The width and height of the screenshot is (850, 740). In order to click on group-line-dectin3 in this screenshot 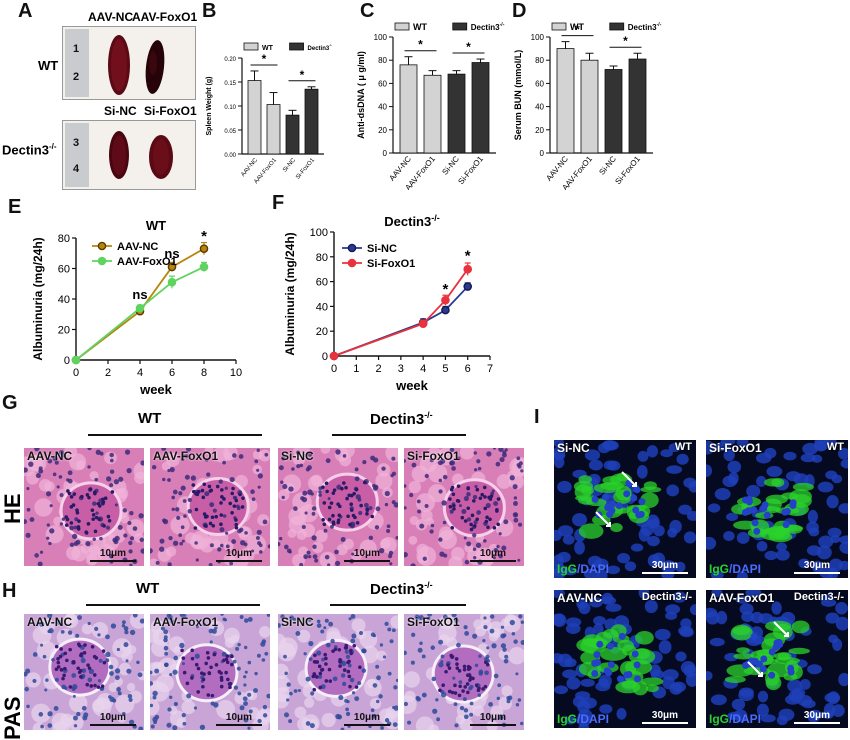, I will do `click(398, 605)`.